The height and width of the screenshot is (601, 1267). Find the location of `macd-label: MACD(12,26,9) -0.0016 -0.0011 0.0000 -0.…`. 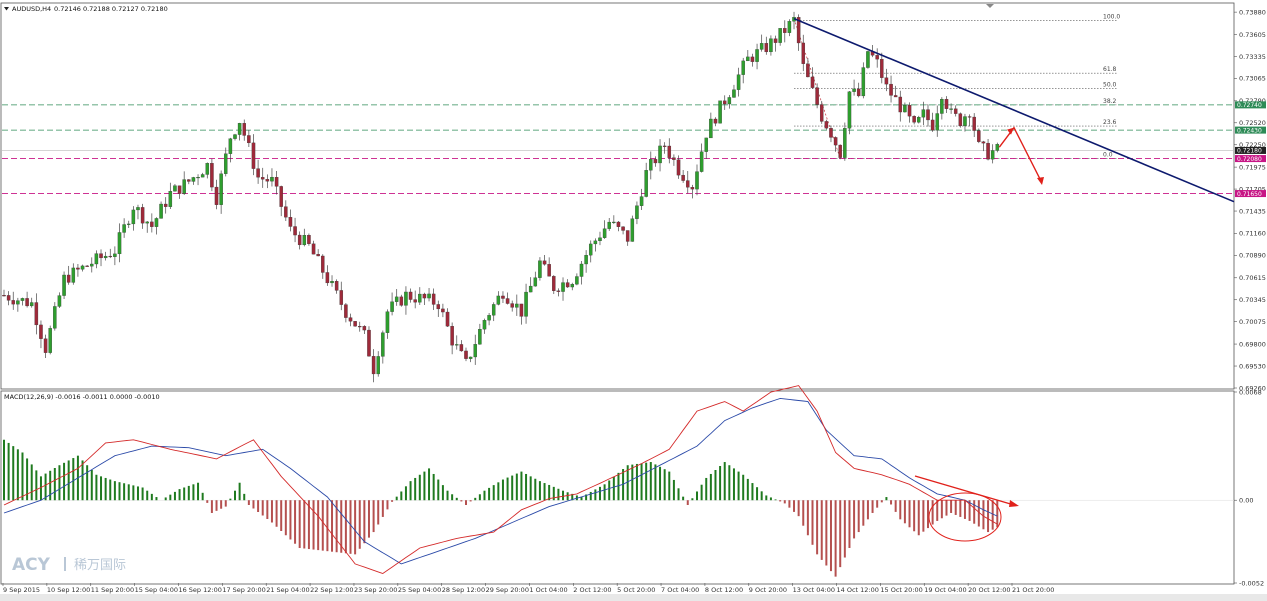

macd-label: MACD(12,26,9) -0.0016 -0.0011 0.0000 -0.… is located at coordinates (82, 397).